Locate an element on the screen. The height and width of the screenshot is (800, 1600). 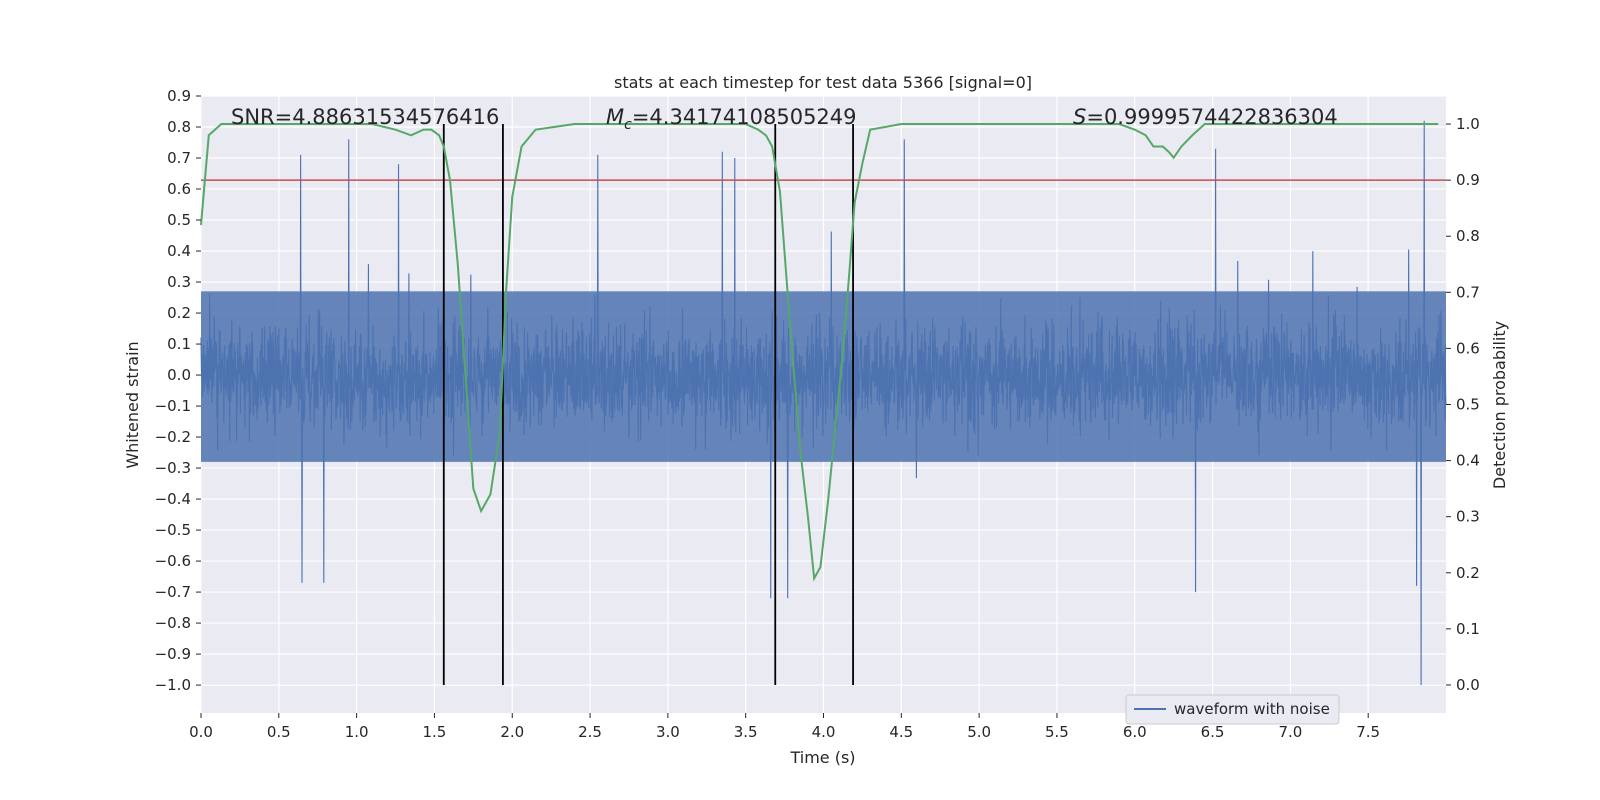
left-y-tick-label: −0.5 is located at coordinates (173, 530).